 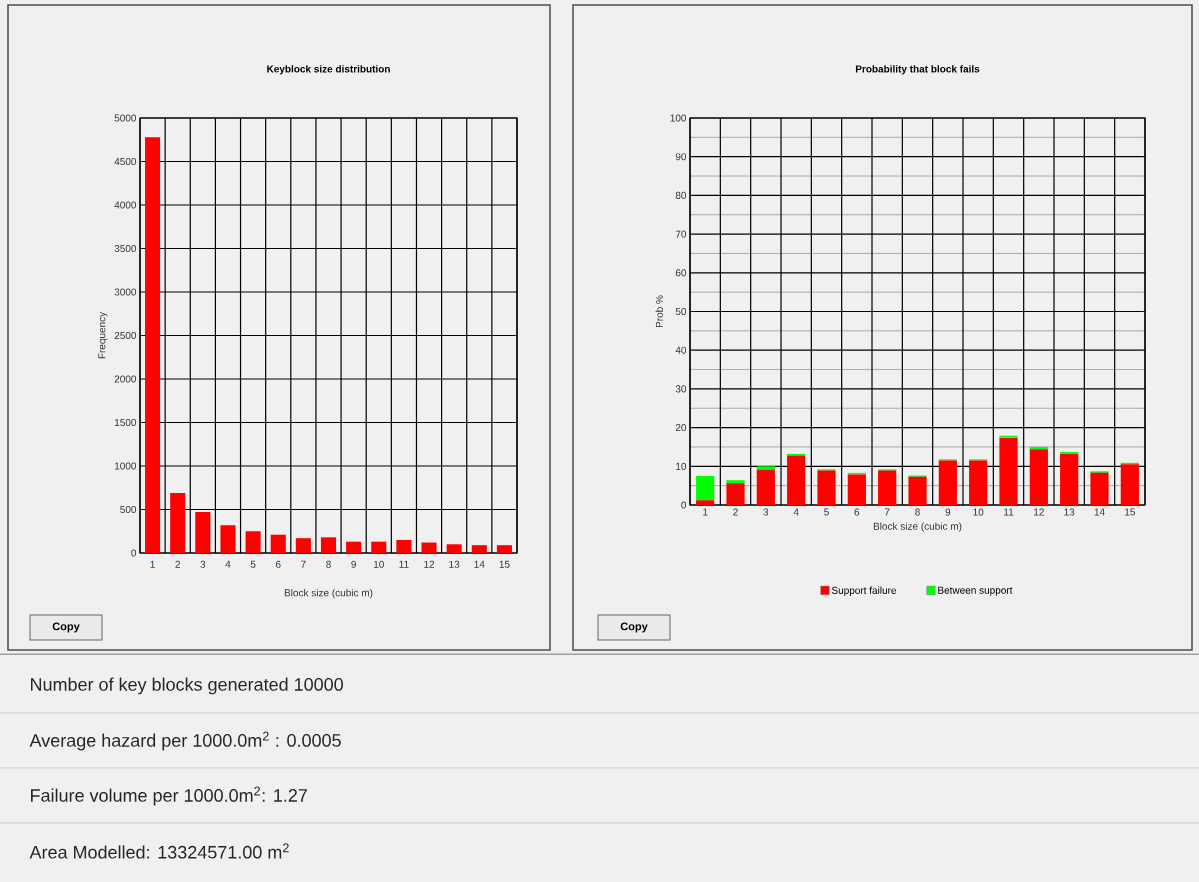 What do you see at coordinates (681, 389) in the screenshot?
I see `y-tick-label: 30` at bounding box center [681, 389].